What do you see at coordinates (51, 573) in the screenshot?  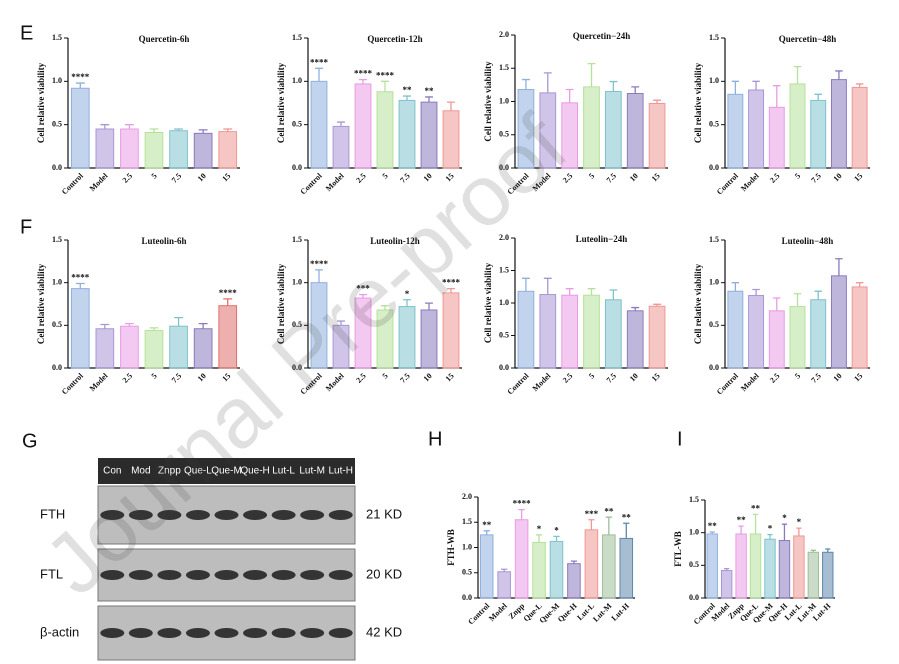 I see `blot-row-label: FTL` at bounding box center [51, 573].